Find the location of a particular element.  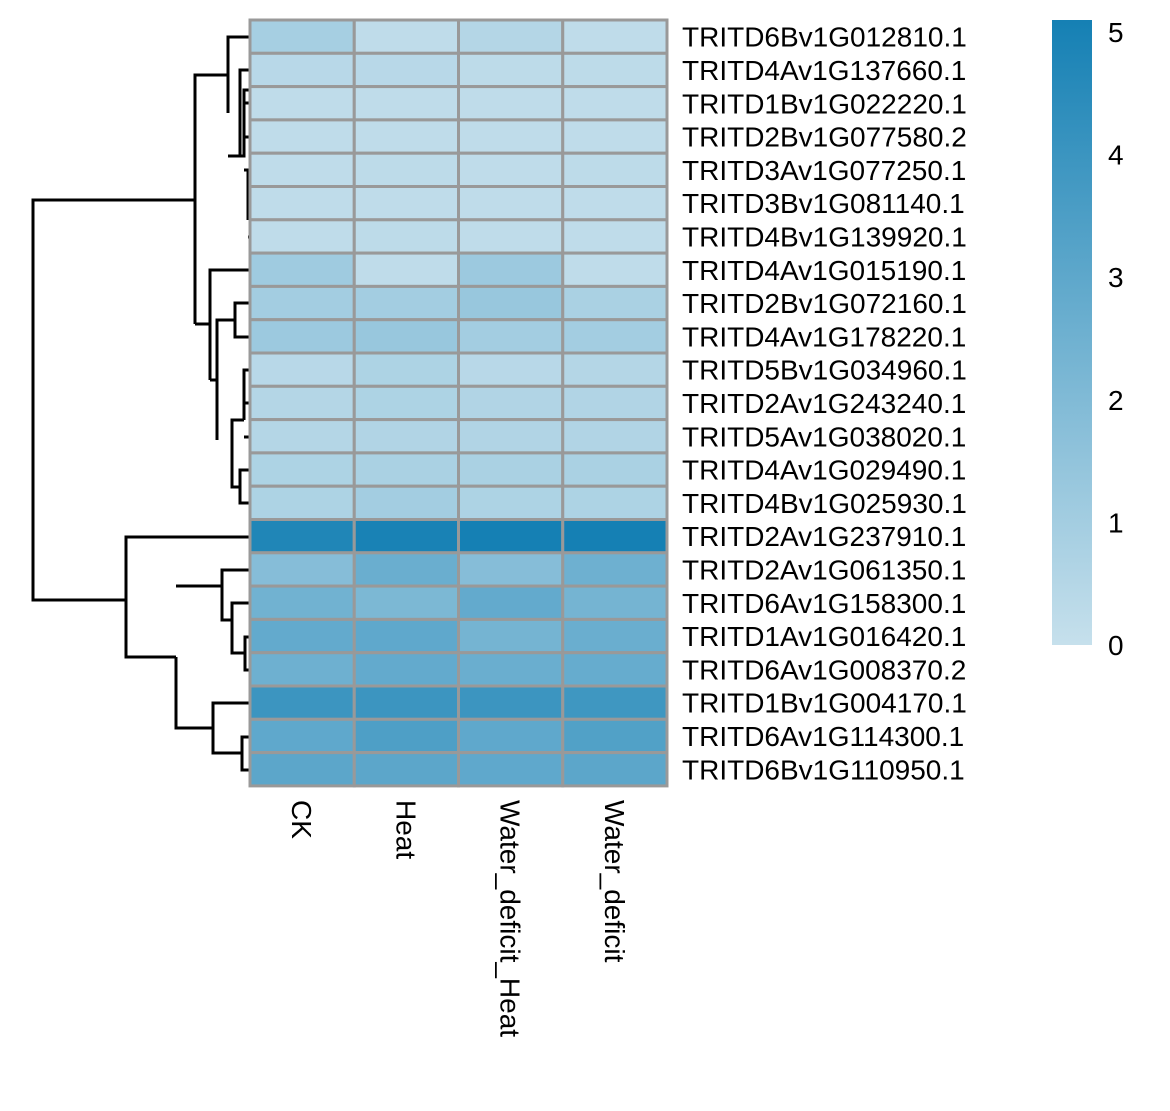

legend-tick-label: 0 is located at coordinates (1116, 645).